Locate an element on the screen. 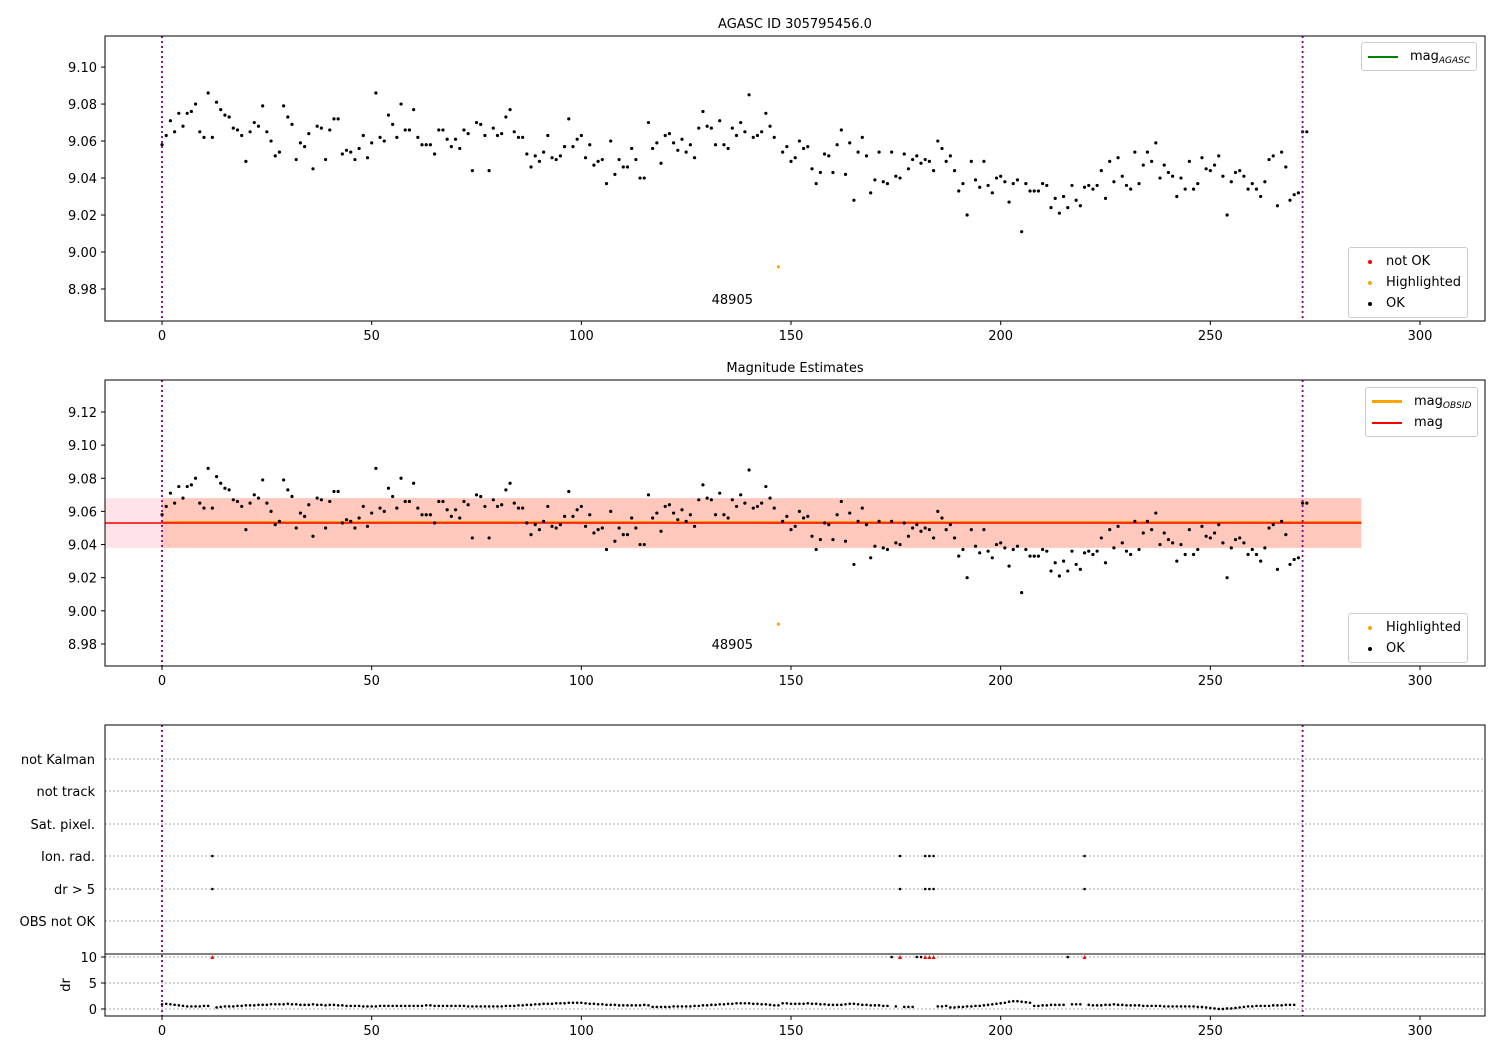 The width and height of the screenshot is (1500, 1050). legend-label: mag is located at coordinates (1428, 422).